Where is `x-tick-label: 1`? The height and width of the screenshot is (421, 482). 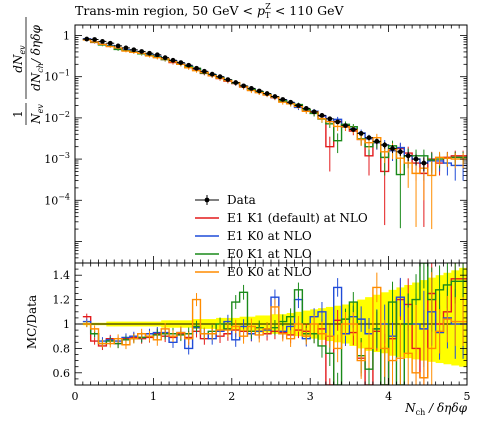 x-tick-label: 1 is located at coordinates (153, 396).